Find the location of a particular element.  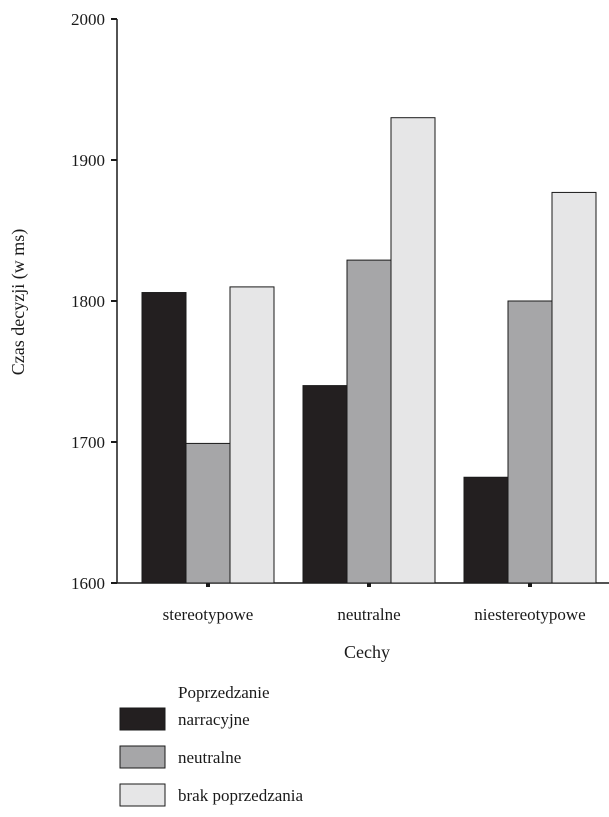

x-axis-title: Cechy is located at coordinates (367, 652).